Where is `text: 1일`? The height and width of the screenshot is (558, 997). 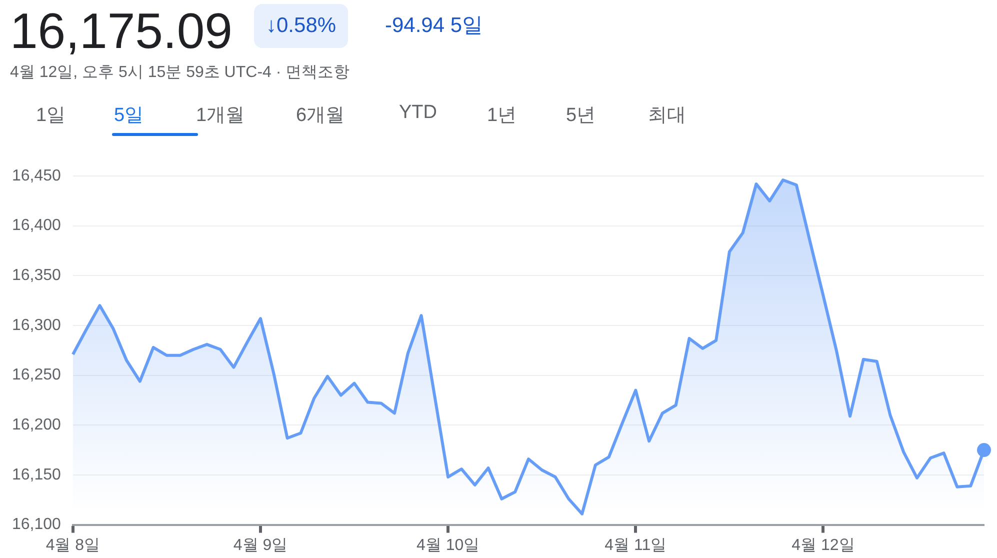
text: 1일 is located at coordinates (51, 116).